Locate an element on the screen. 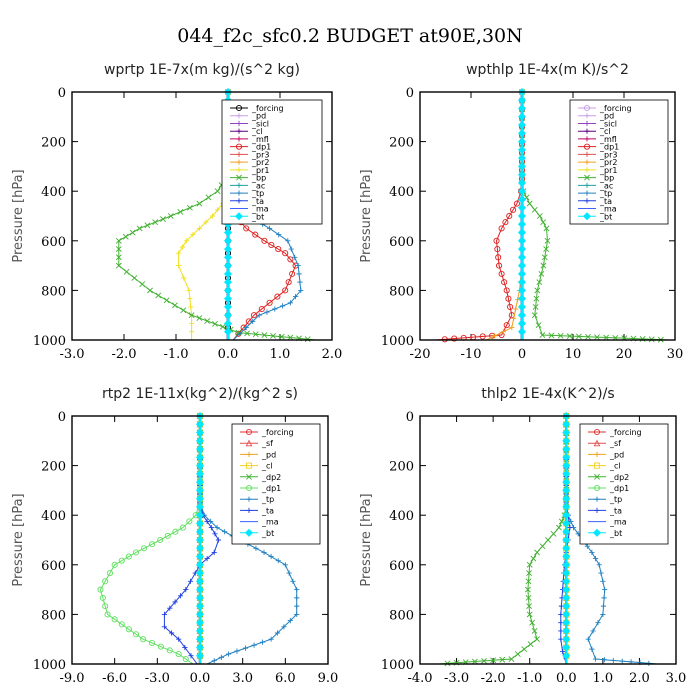 Image resolution: width=700 pixels, height=700 pixels. legend-label: _sf is located at coordinates (267, 443).